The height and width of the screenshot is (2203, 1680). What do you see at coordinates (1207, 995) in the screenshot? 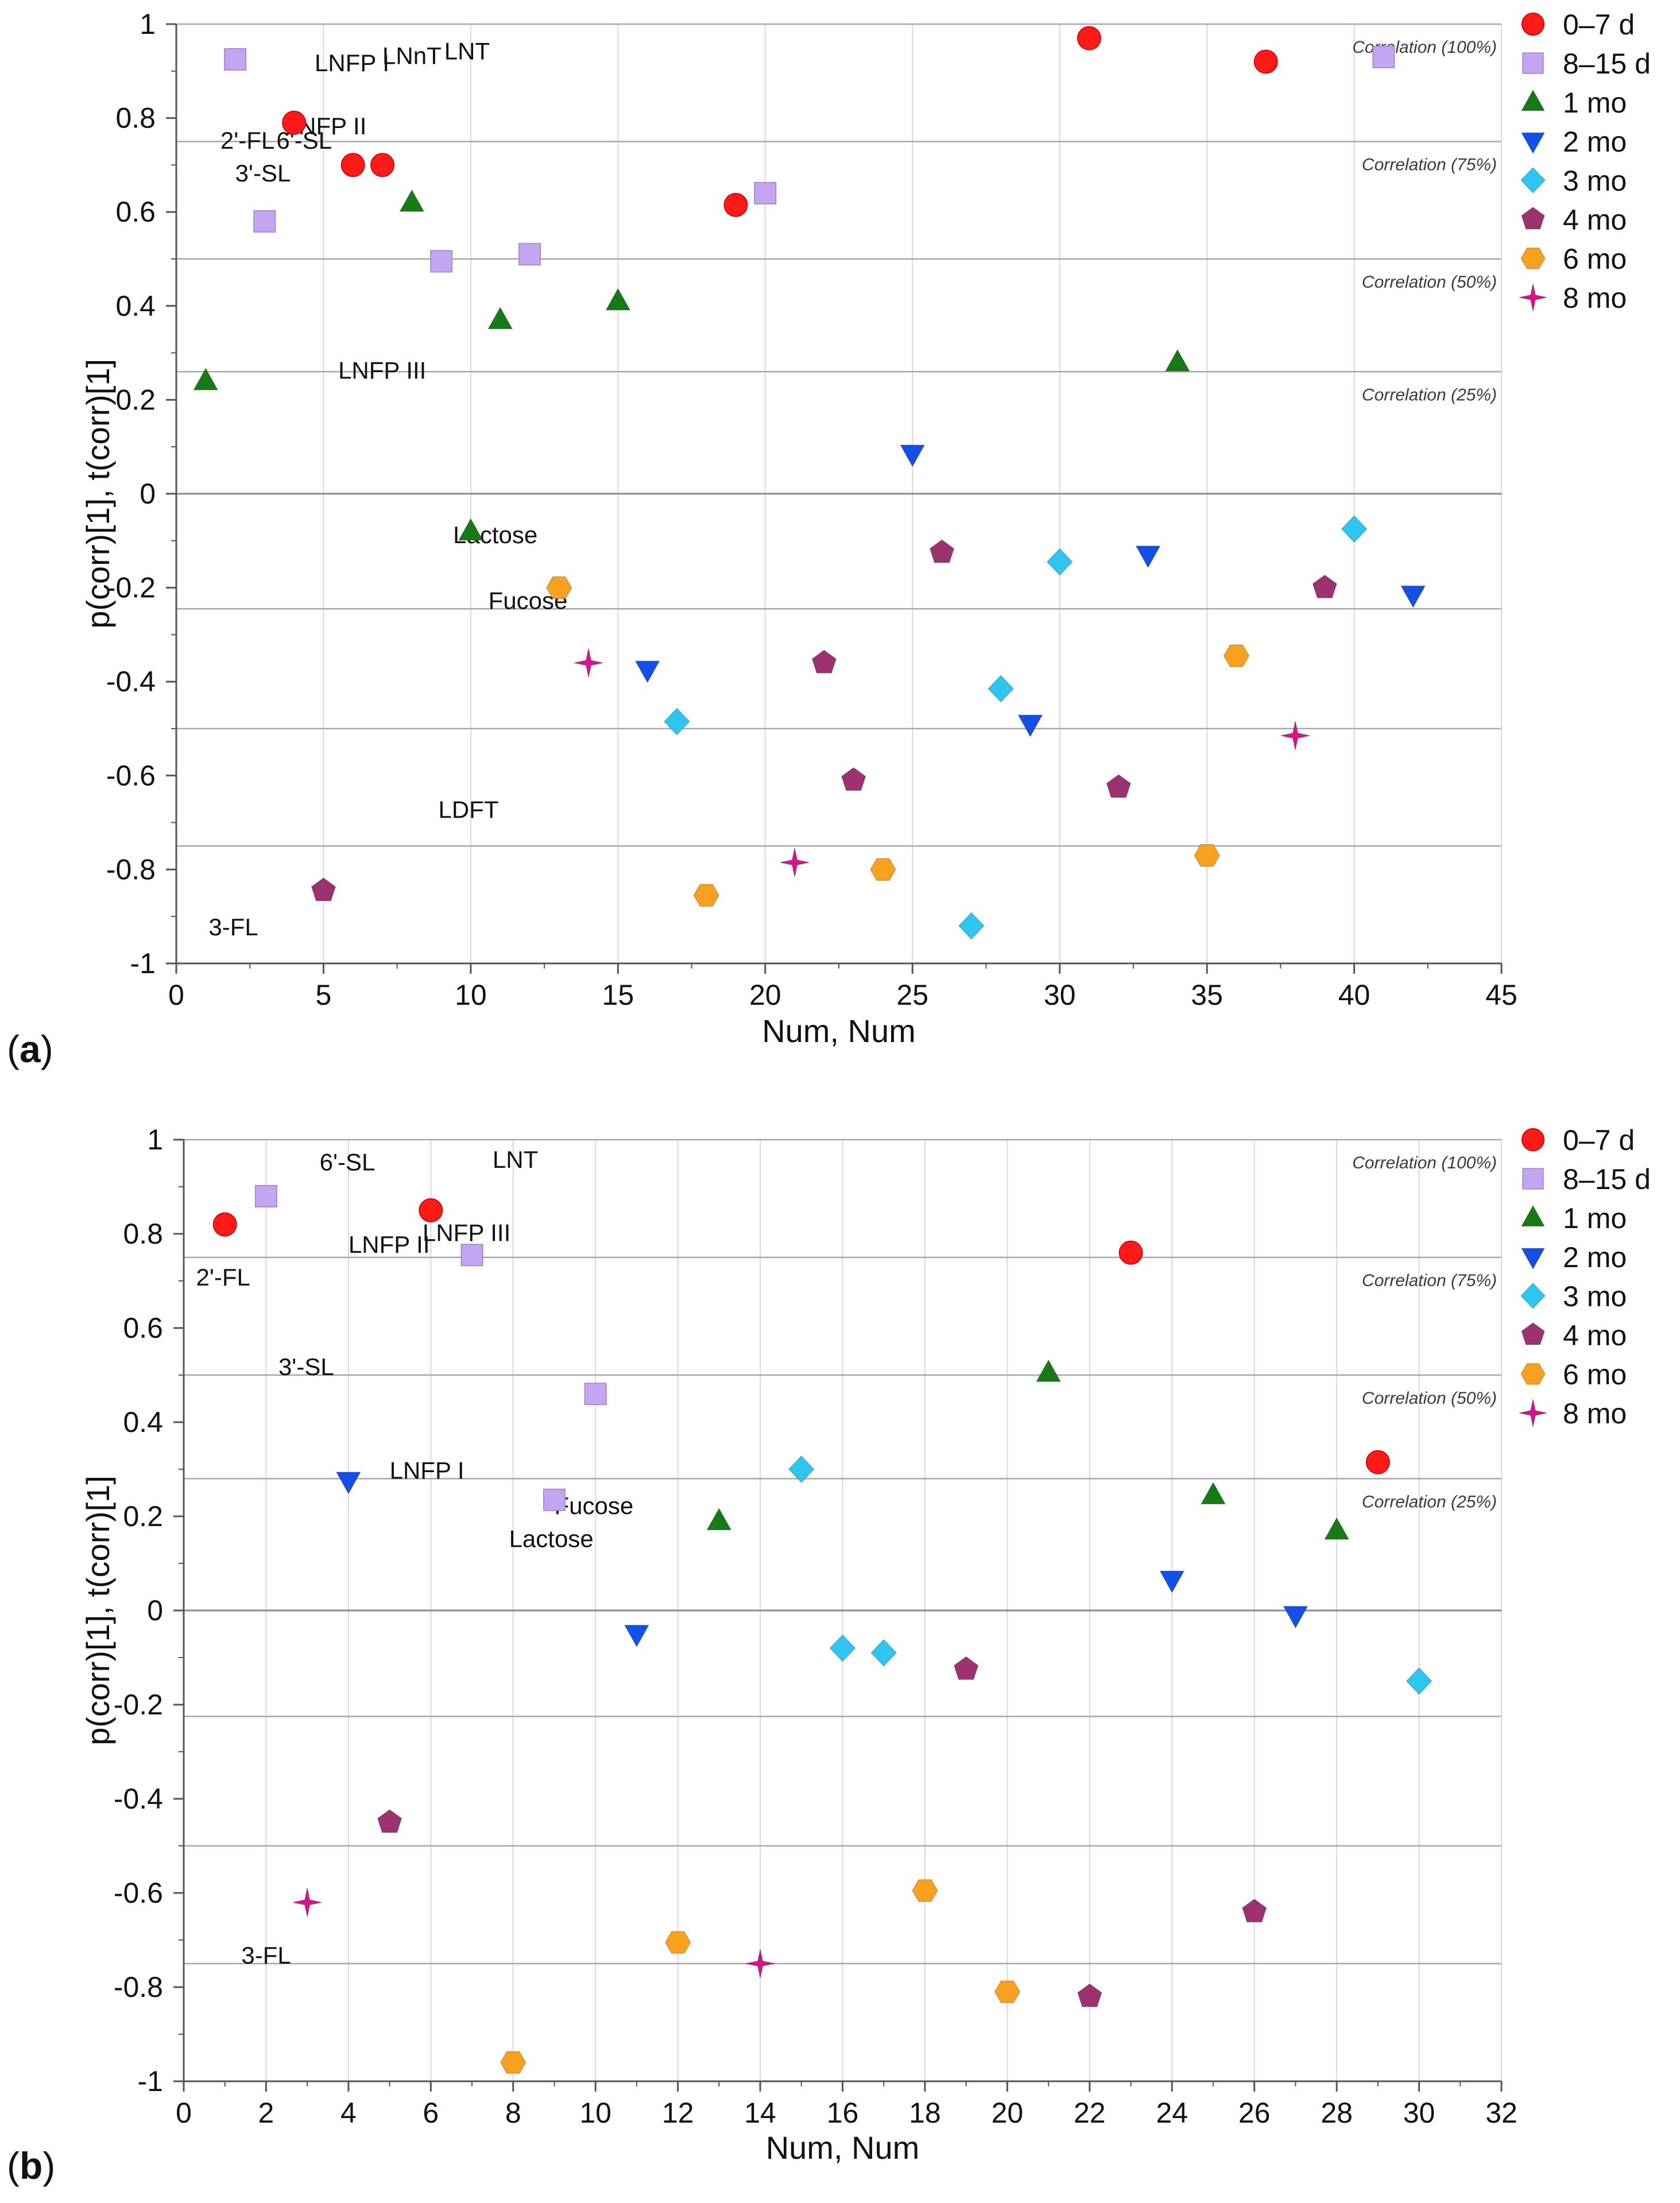
I see `x-tick-label: 35` at bounding box center [1207, 995].